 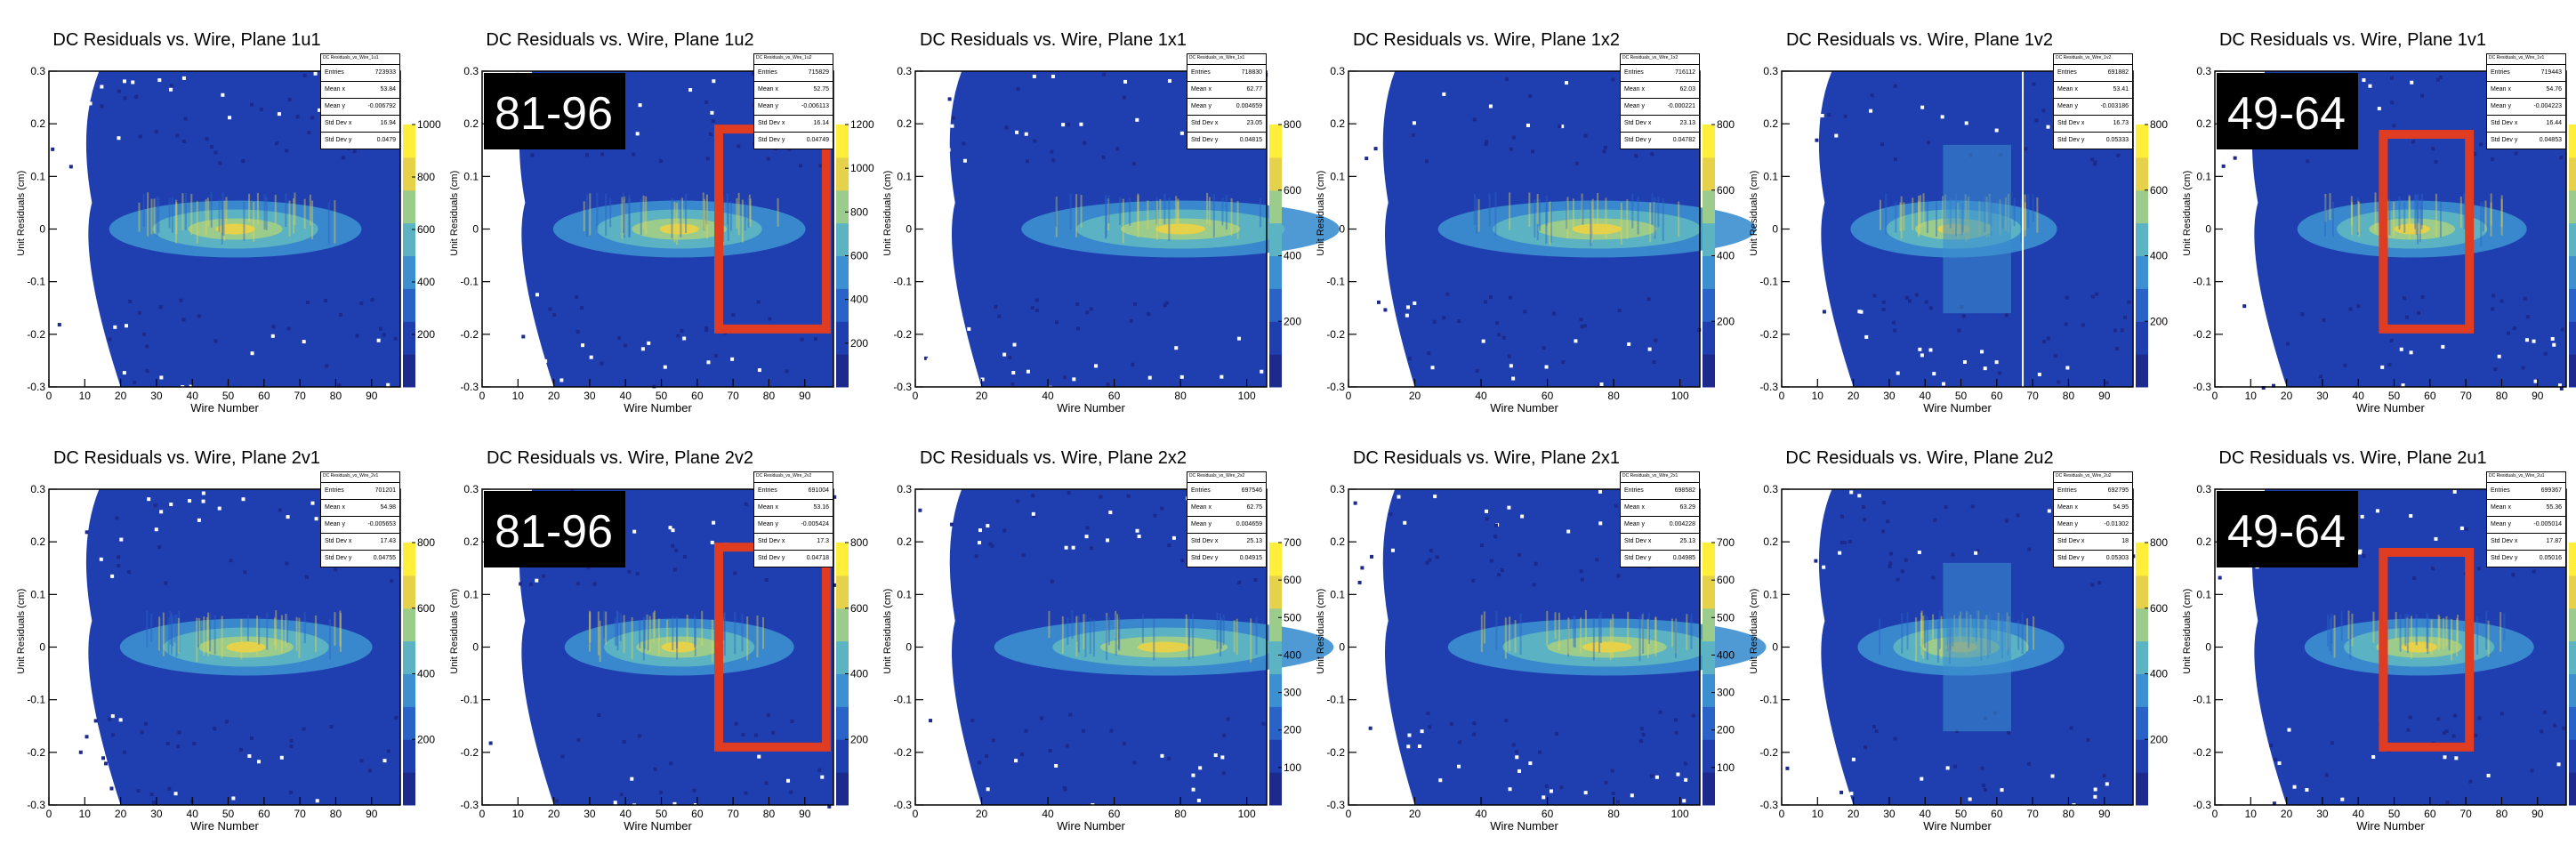 What do you see at coordinates (1889, 396) in the screenshot?
I see `x-tick-label: 30` at bounding box center [1889, 396].